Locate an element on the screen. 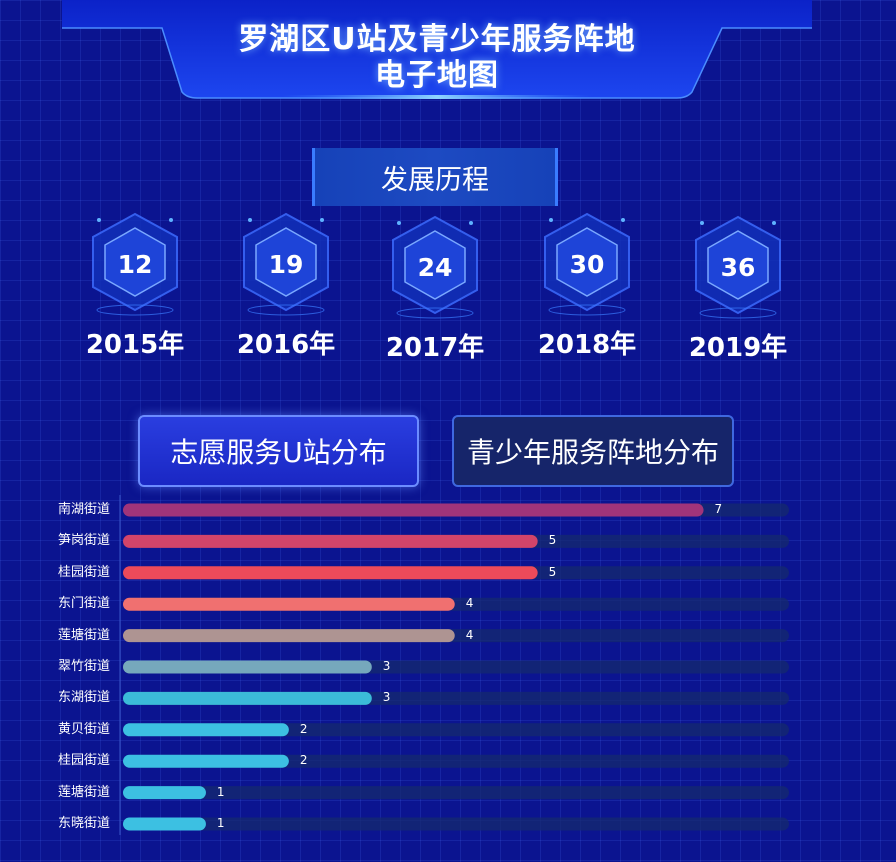 The height and width of the screenshot is (862, 896). timeline-year: 2015年 is located at coordinates (135, 345).